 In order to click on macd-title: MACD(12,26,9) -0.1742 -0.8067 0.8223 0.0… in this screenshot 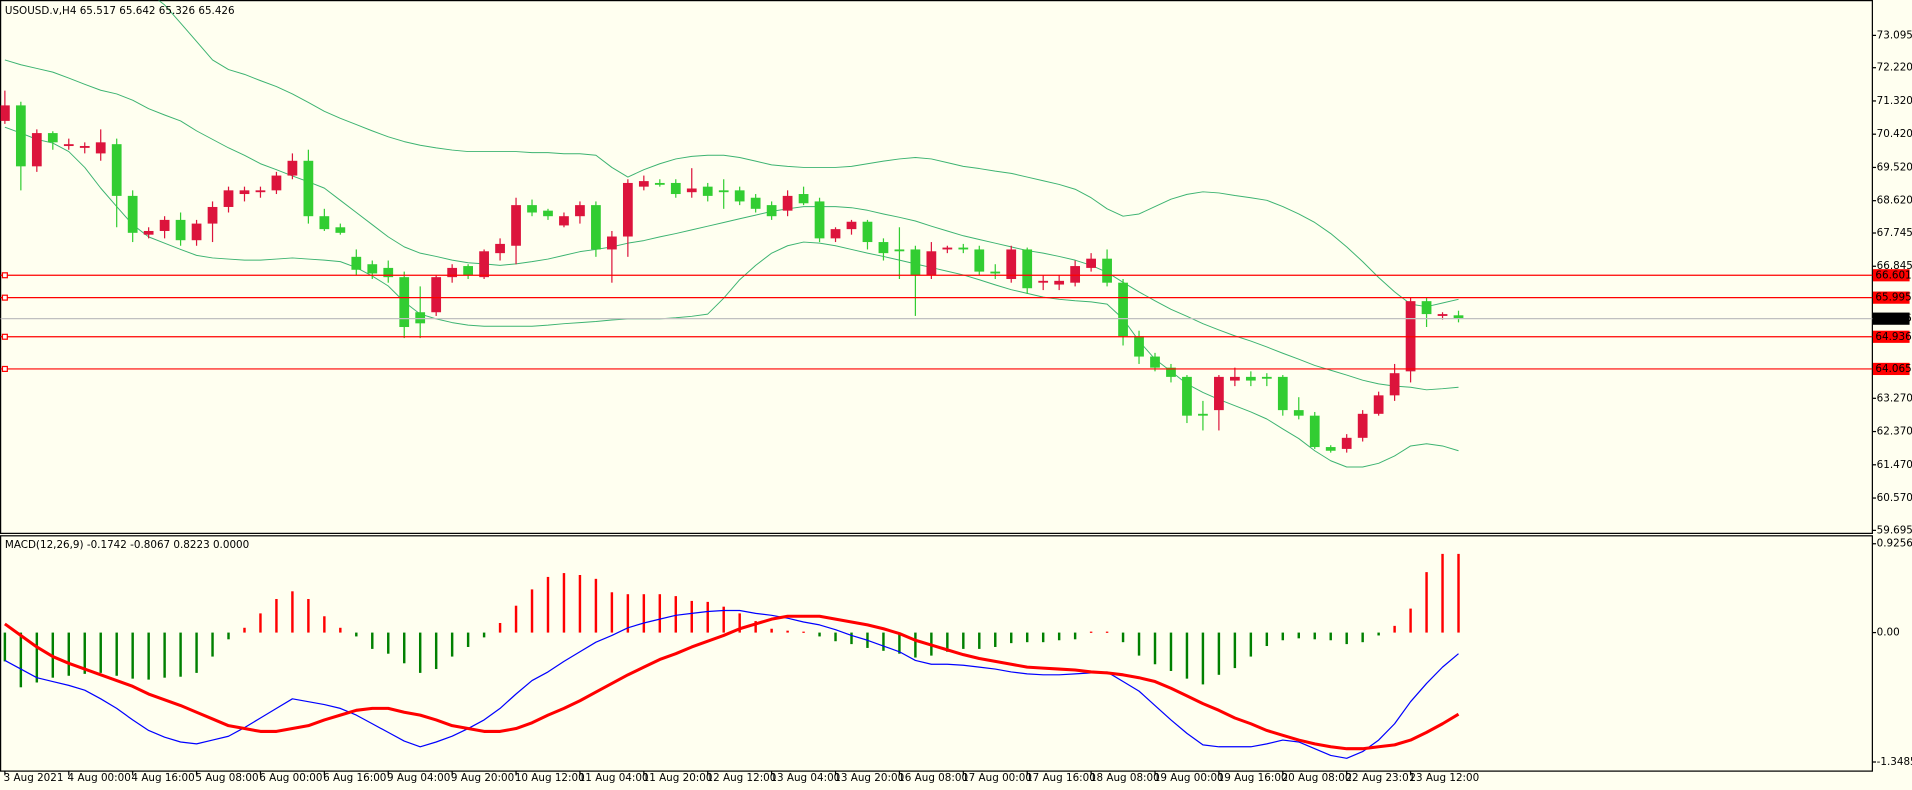, I will do `click(127, 545)`.